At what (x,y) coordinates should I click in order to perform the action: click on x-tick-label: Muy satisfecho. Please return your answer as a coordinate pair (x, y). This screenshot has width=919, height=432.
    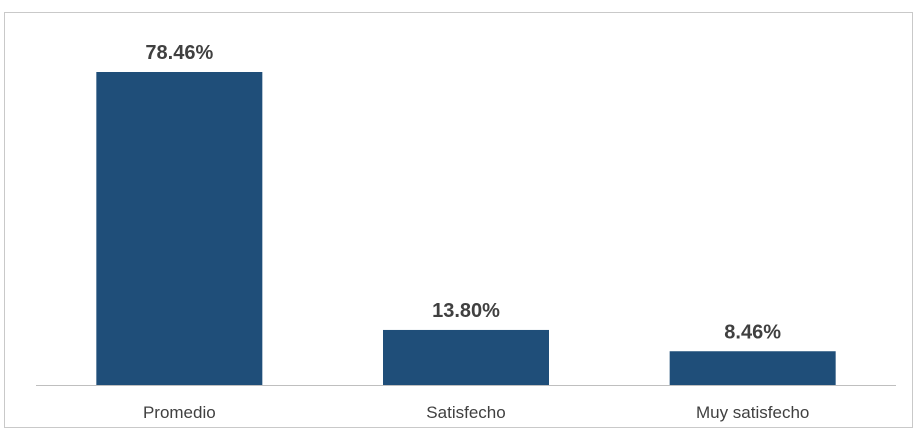
    Looking at the image, I should click on (752, 412).